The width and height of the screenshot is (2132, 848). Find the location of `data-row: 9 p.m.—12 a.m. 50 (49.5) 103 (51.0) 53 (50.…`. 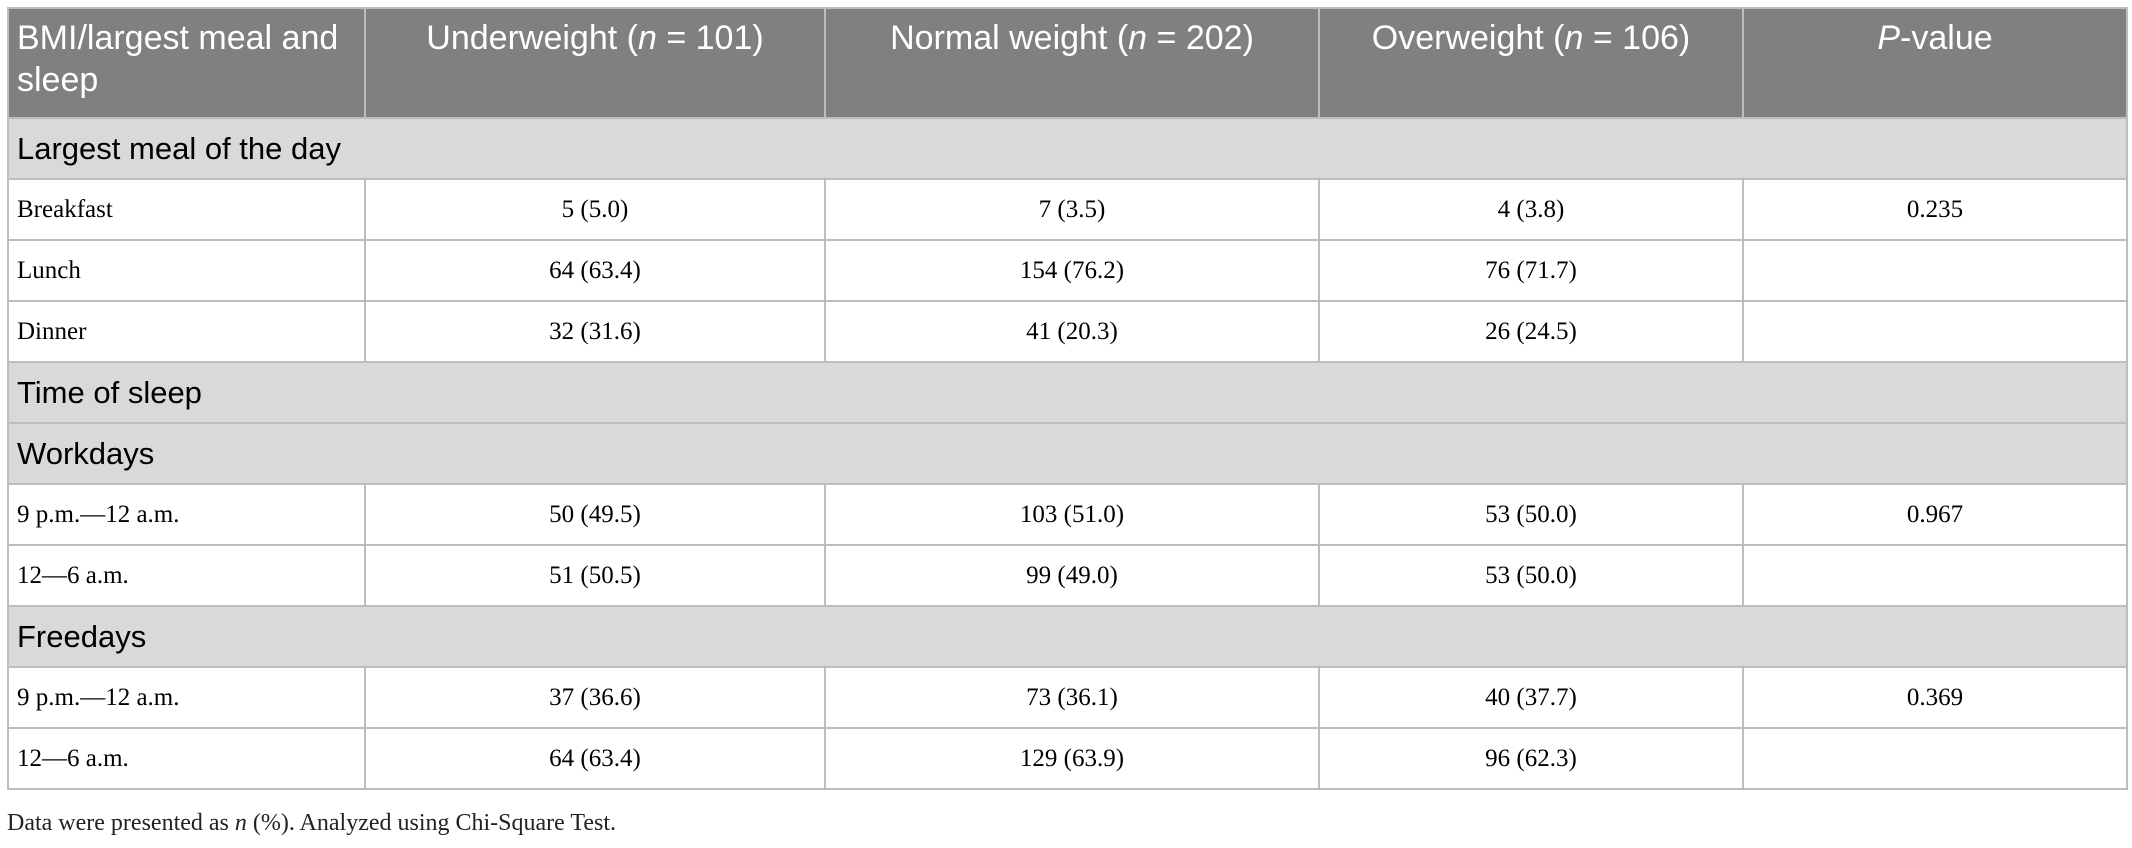

data-row: 9 p.m.—12 a.m. 50 (49.5) 103 (51.0) 53 (50.… is located at coordinates (1067, 514).